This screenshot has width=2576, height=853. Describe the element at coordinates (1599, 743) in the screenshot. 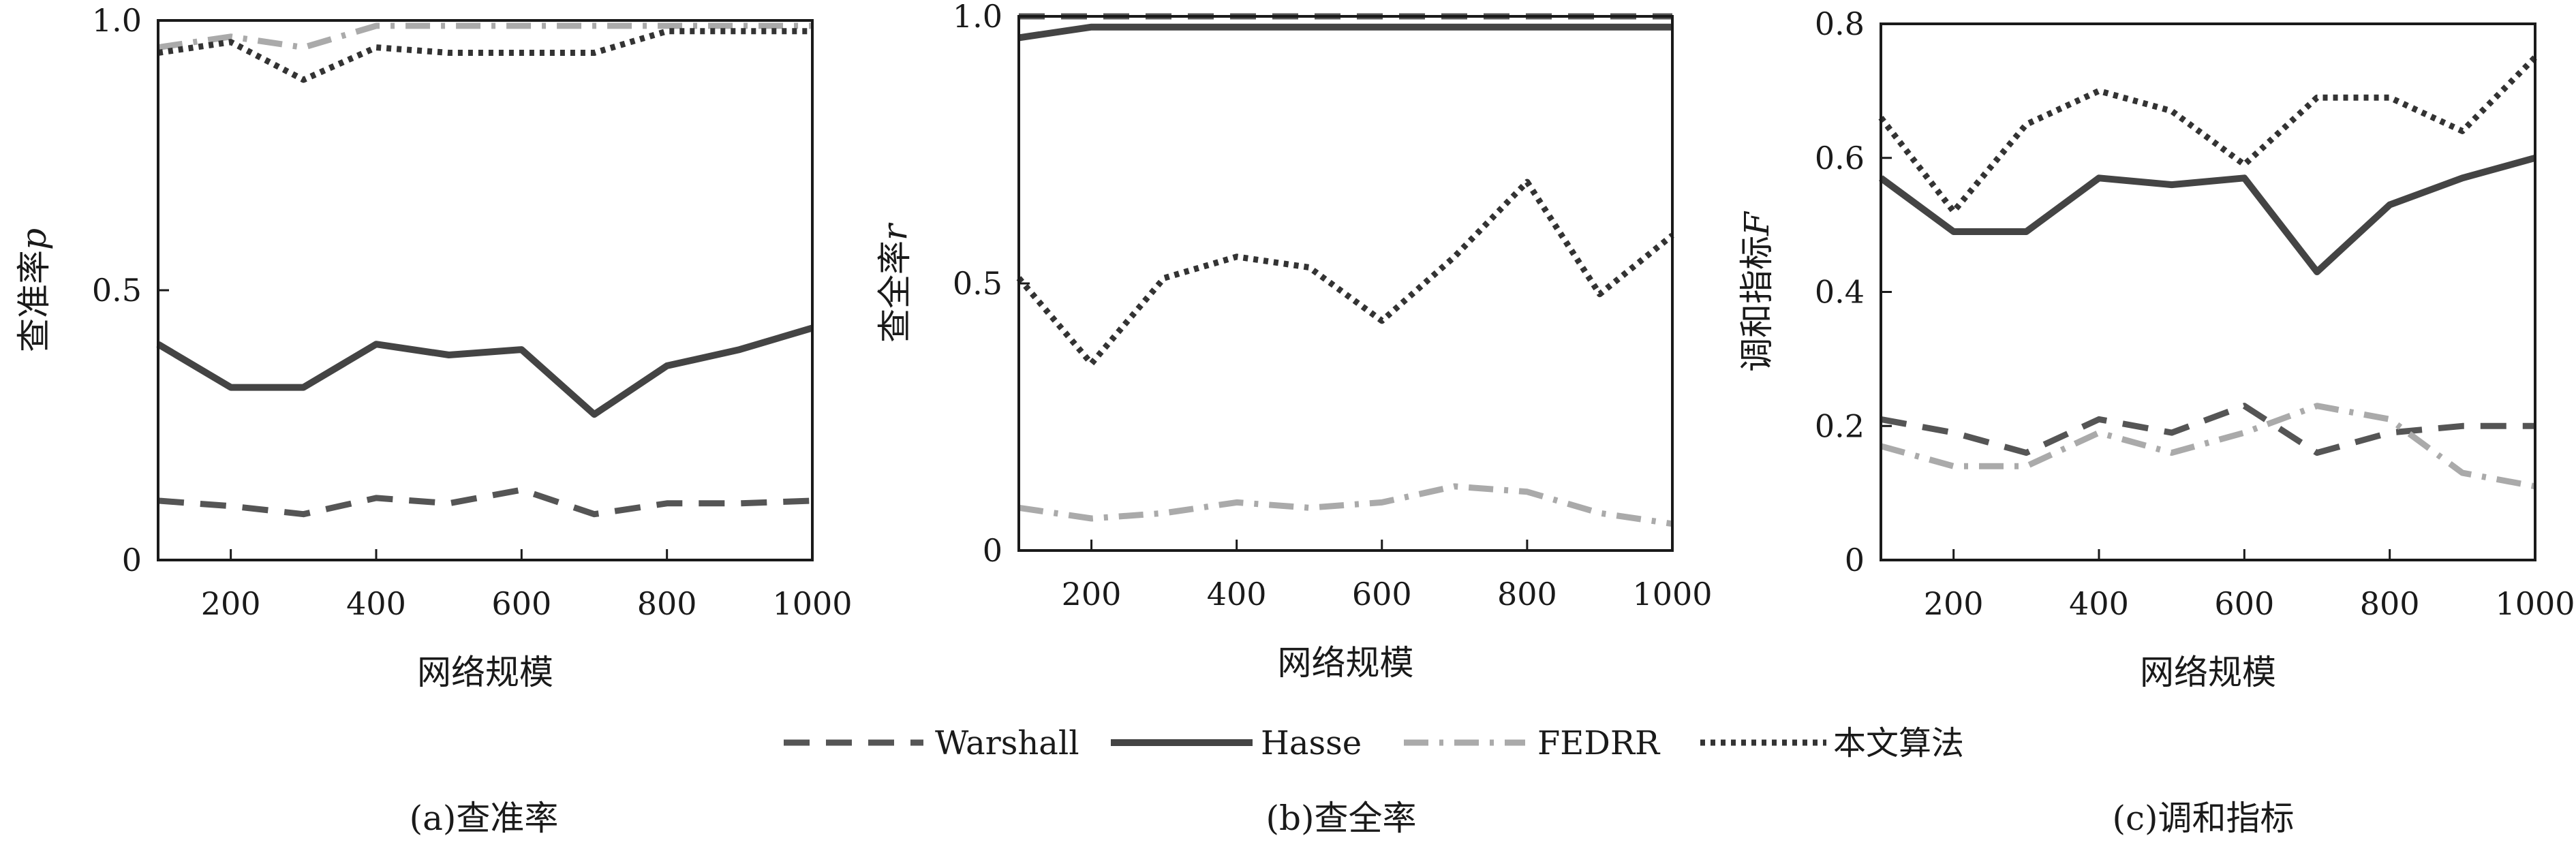

I see `legend-label: FEDRR` at that location.